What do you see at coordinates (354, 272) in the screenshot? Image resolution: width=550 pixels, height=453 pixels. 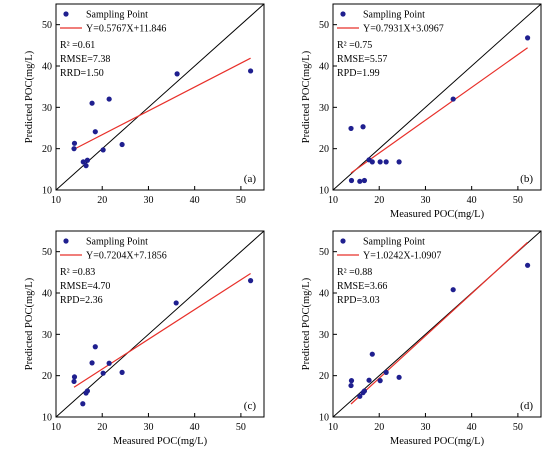 I see `stat-line: R² =0.88` at bounding box center [354, 272].